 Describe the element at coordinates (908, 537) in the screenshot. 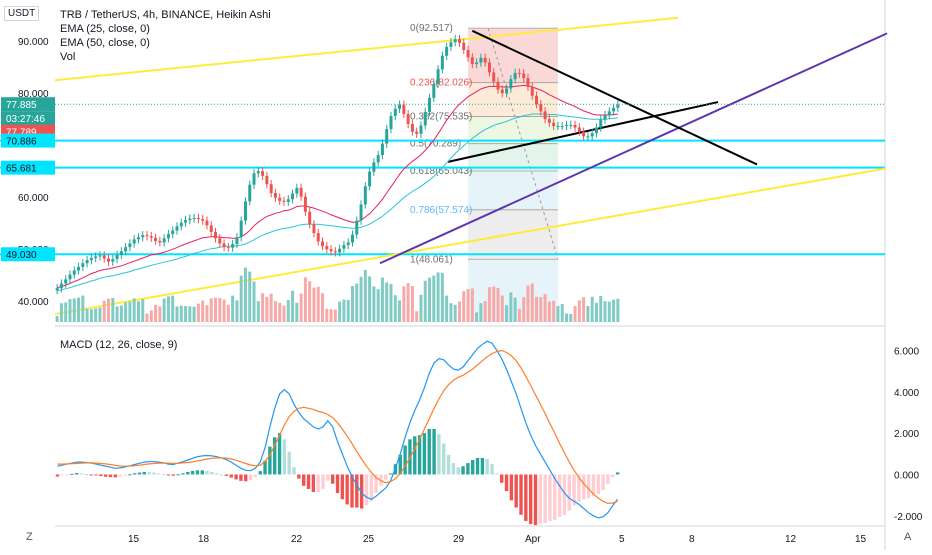

I see `auto-scale-button: A` at that location.